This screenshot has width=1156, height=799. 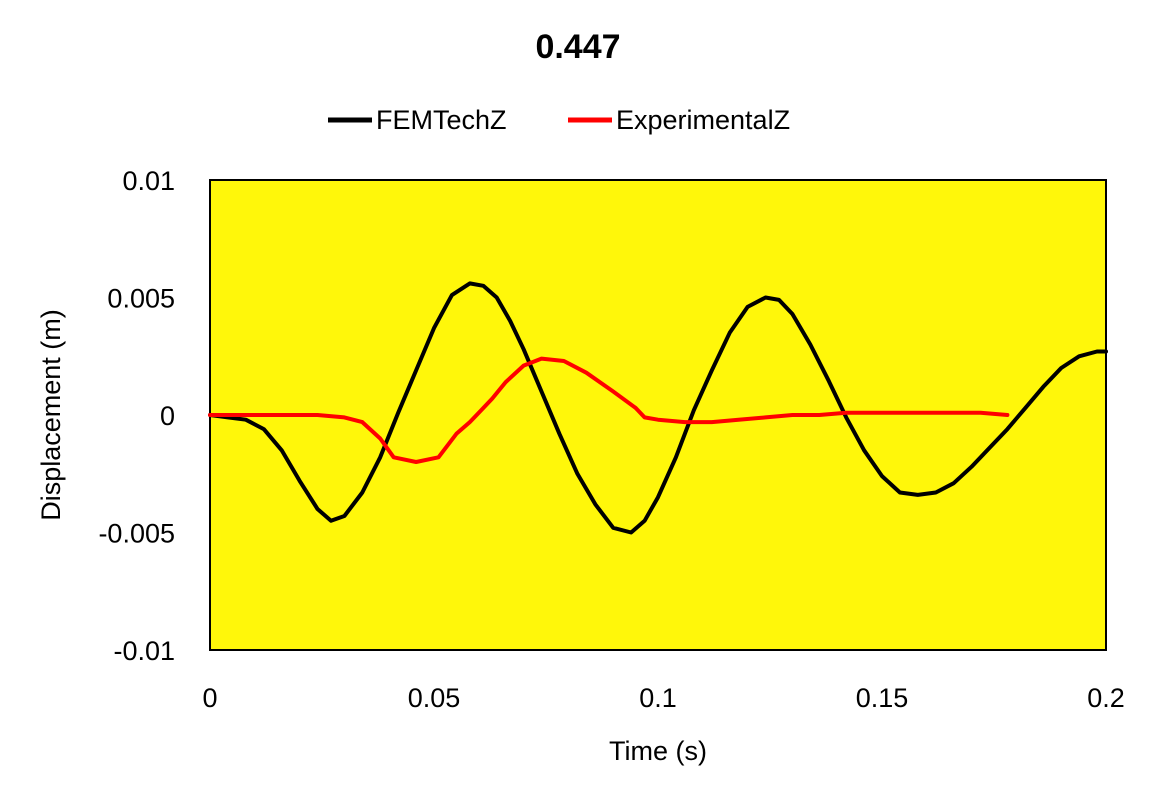 What do you see at coordinates (441, 120) in the screenshot?
I see `legend-label-femtechz: FEMTechZ` at bounding box center [441, 120].